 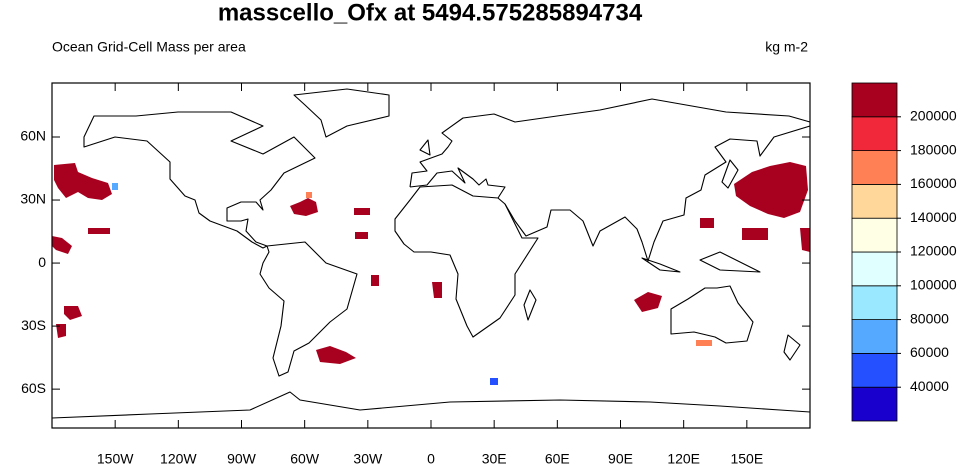 What do you see at coordinates (33, 388) in the screenshot?
I see `y-tick-label: 60S` at bounding box center [33, 388].